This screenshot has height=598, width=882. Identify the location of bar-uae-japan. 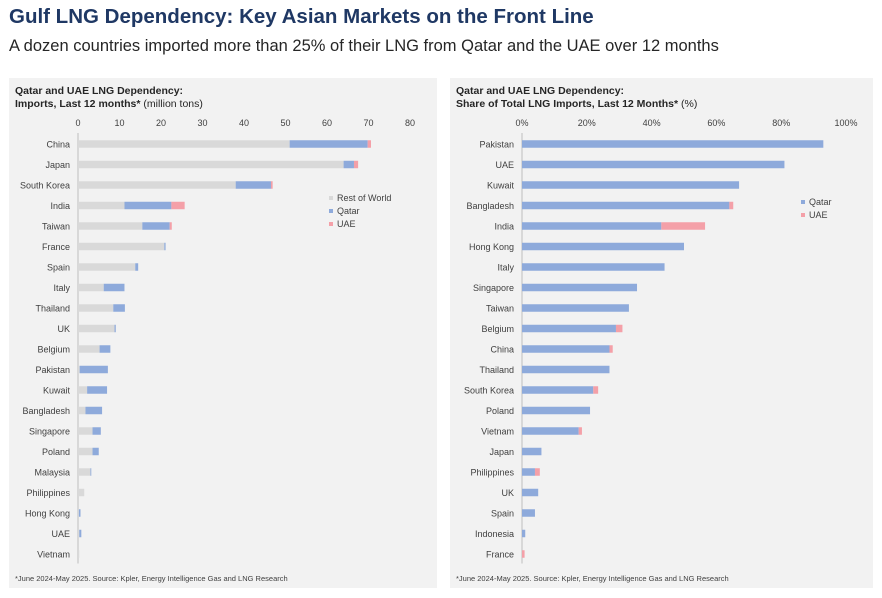
(356, 164).